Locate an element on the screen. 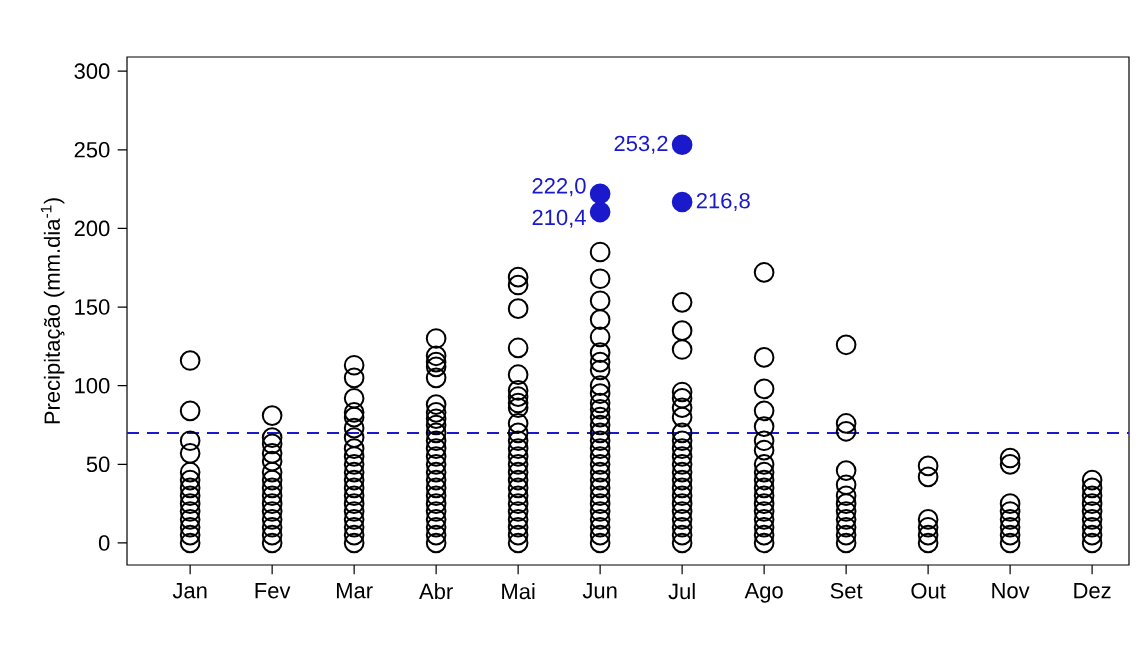 The height and width of the screenshot is (648, 1139). y-axis-title: Precipitação (mm.dia$^{-1}$) is located at coordinates (52, 311).